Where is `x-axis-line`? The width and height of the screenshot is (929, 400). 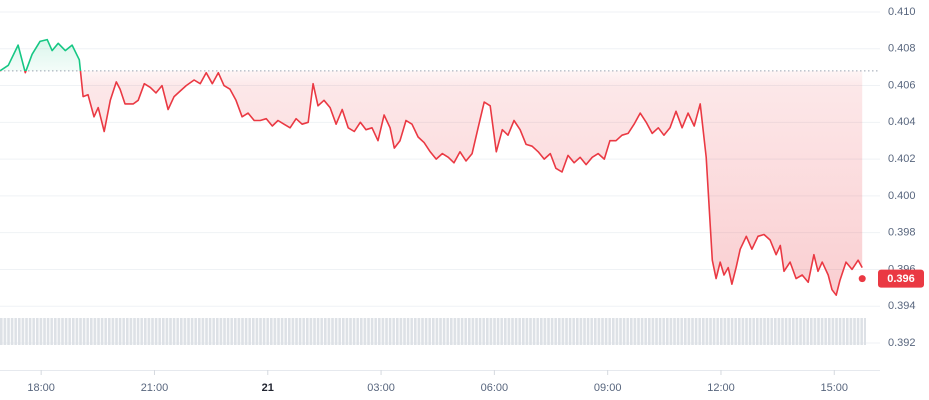
x-axis-line is located at coordinates (440, 370).